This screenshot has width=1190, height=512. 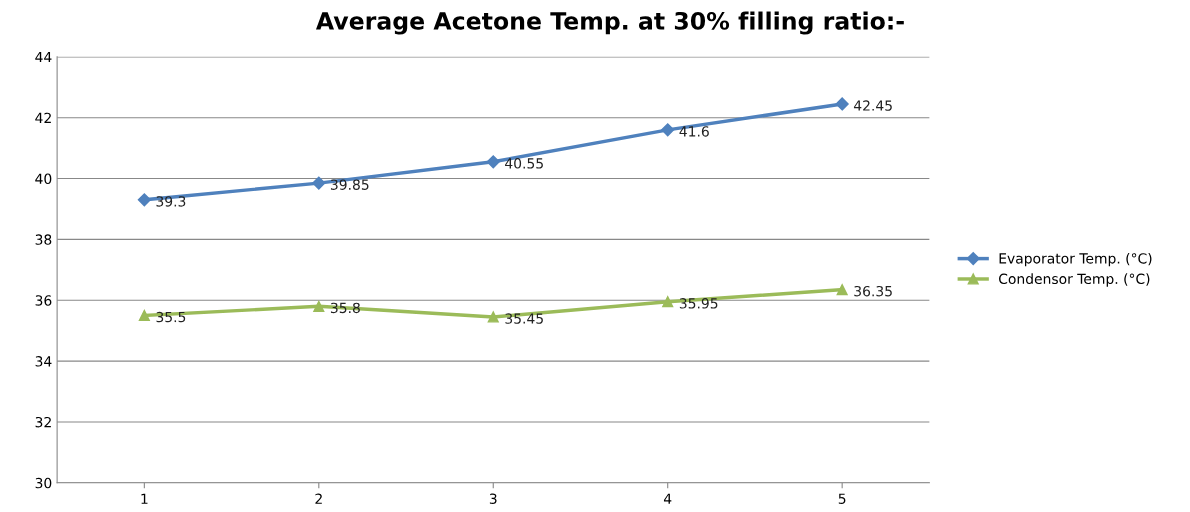 What do you see at coordinates (524, 318) in the screenshot?
I see `data-label: 35.45` at bounding box center [524, 318].